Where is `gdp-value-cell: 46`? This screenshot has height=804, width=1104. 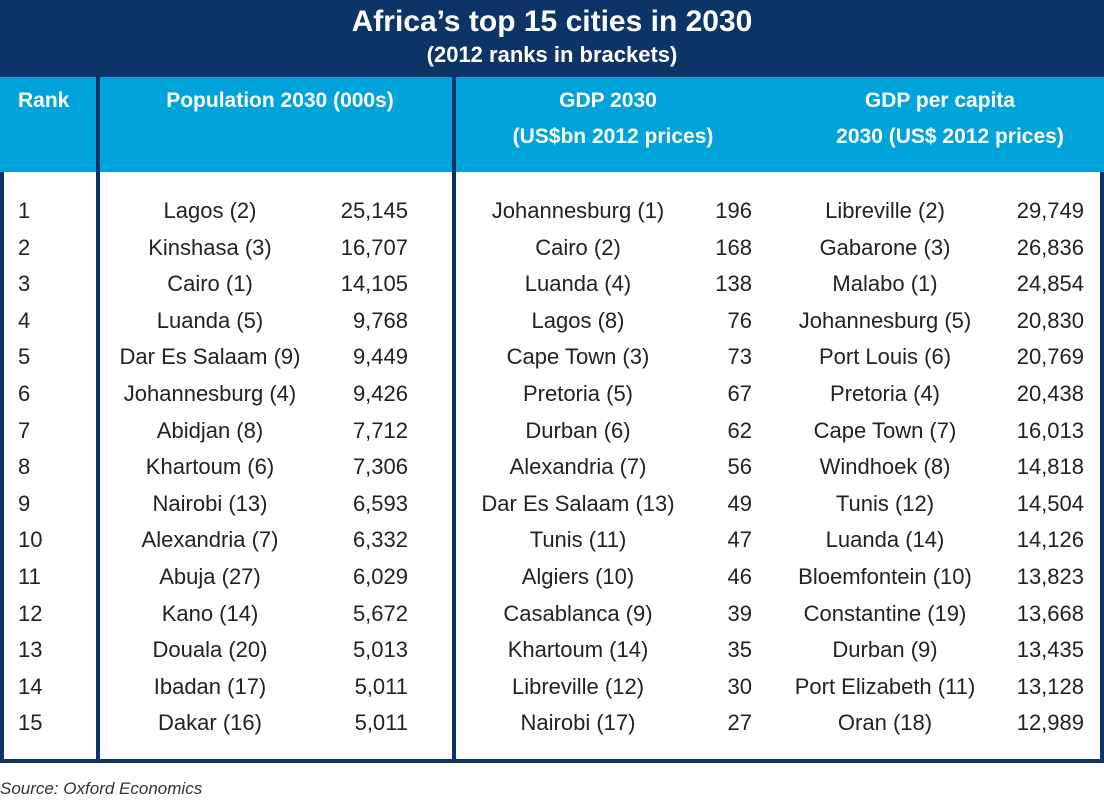
gdp-value-cell: 46 is located at coordinates (739, 576).